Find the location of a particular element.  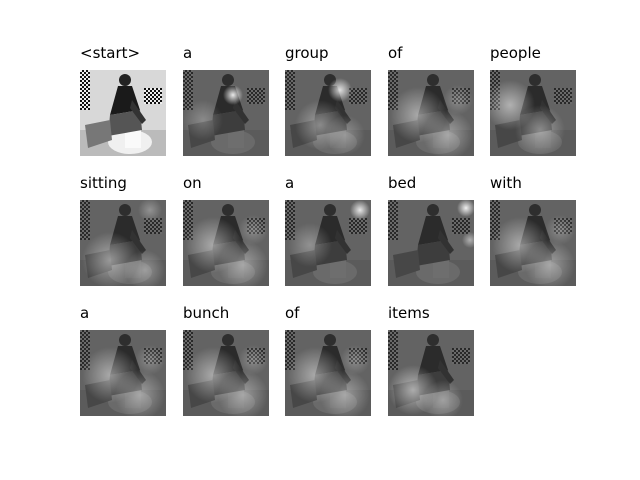

attention-panel: bed is located at coordinates (431, 230).